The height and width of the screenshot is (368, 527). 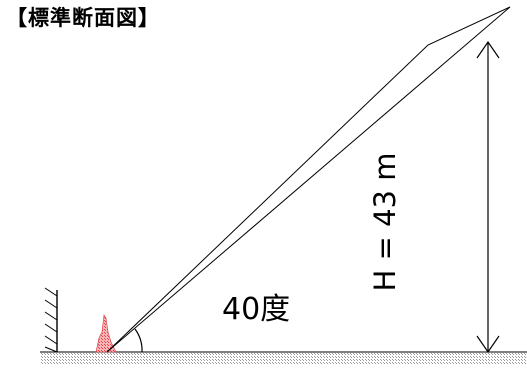 I want to click on wall-hatch-ticks, so click(x=51, y=320).